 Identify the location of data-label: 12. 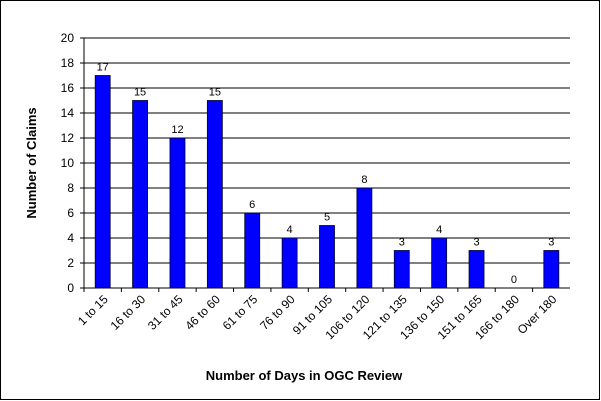
(177, 130).